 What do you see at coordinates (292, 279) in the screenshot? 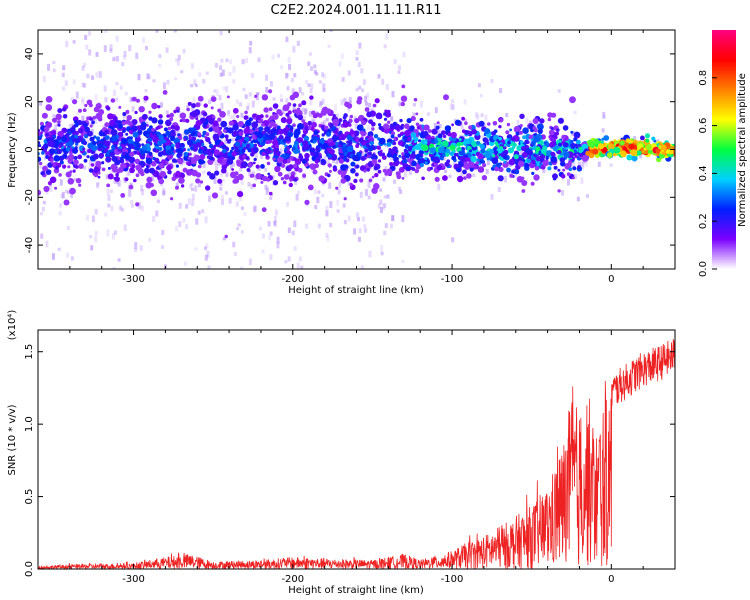
I see `x-tick-label: -200` at bounding box center [292, 279].